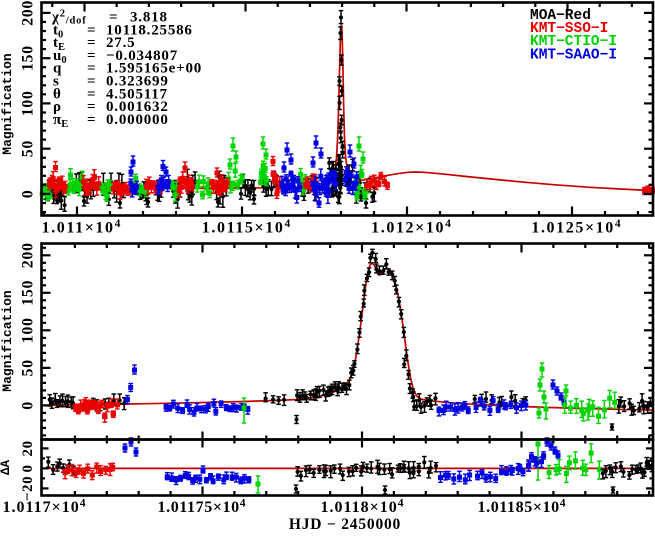 The image size is (655, 543). What do you see at coordinates (573, 42) in the screenshot?
I see `svg-text: KMT−CTIO−I` at bounding box center [573, 42].